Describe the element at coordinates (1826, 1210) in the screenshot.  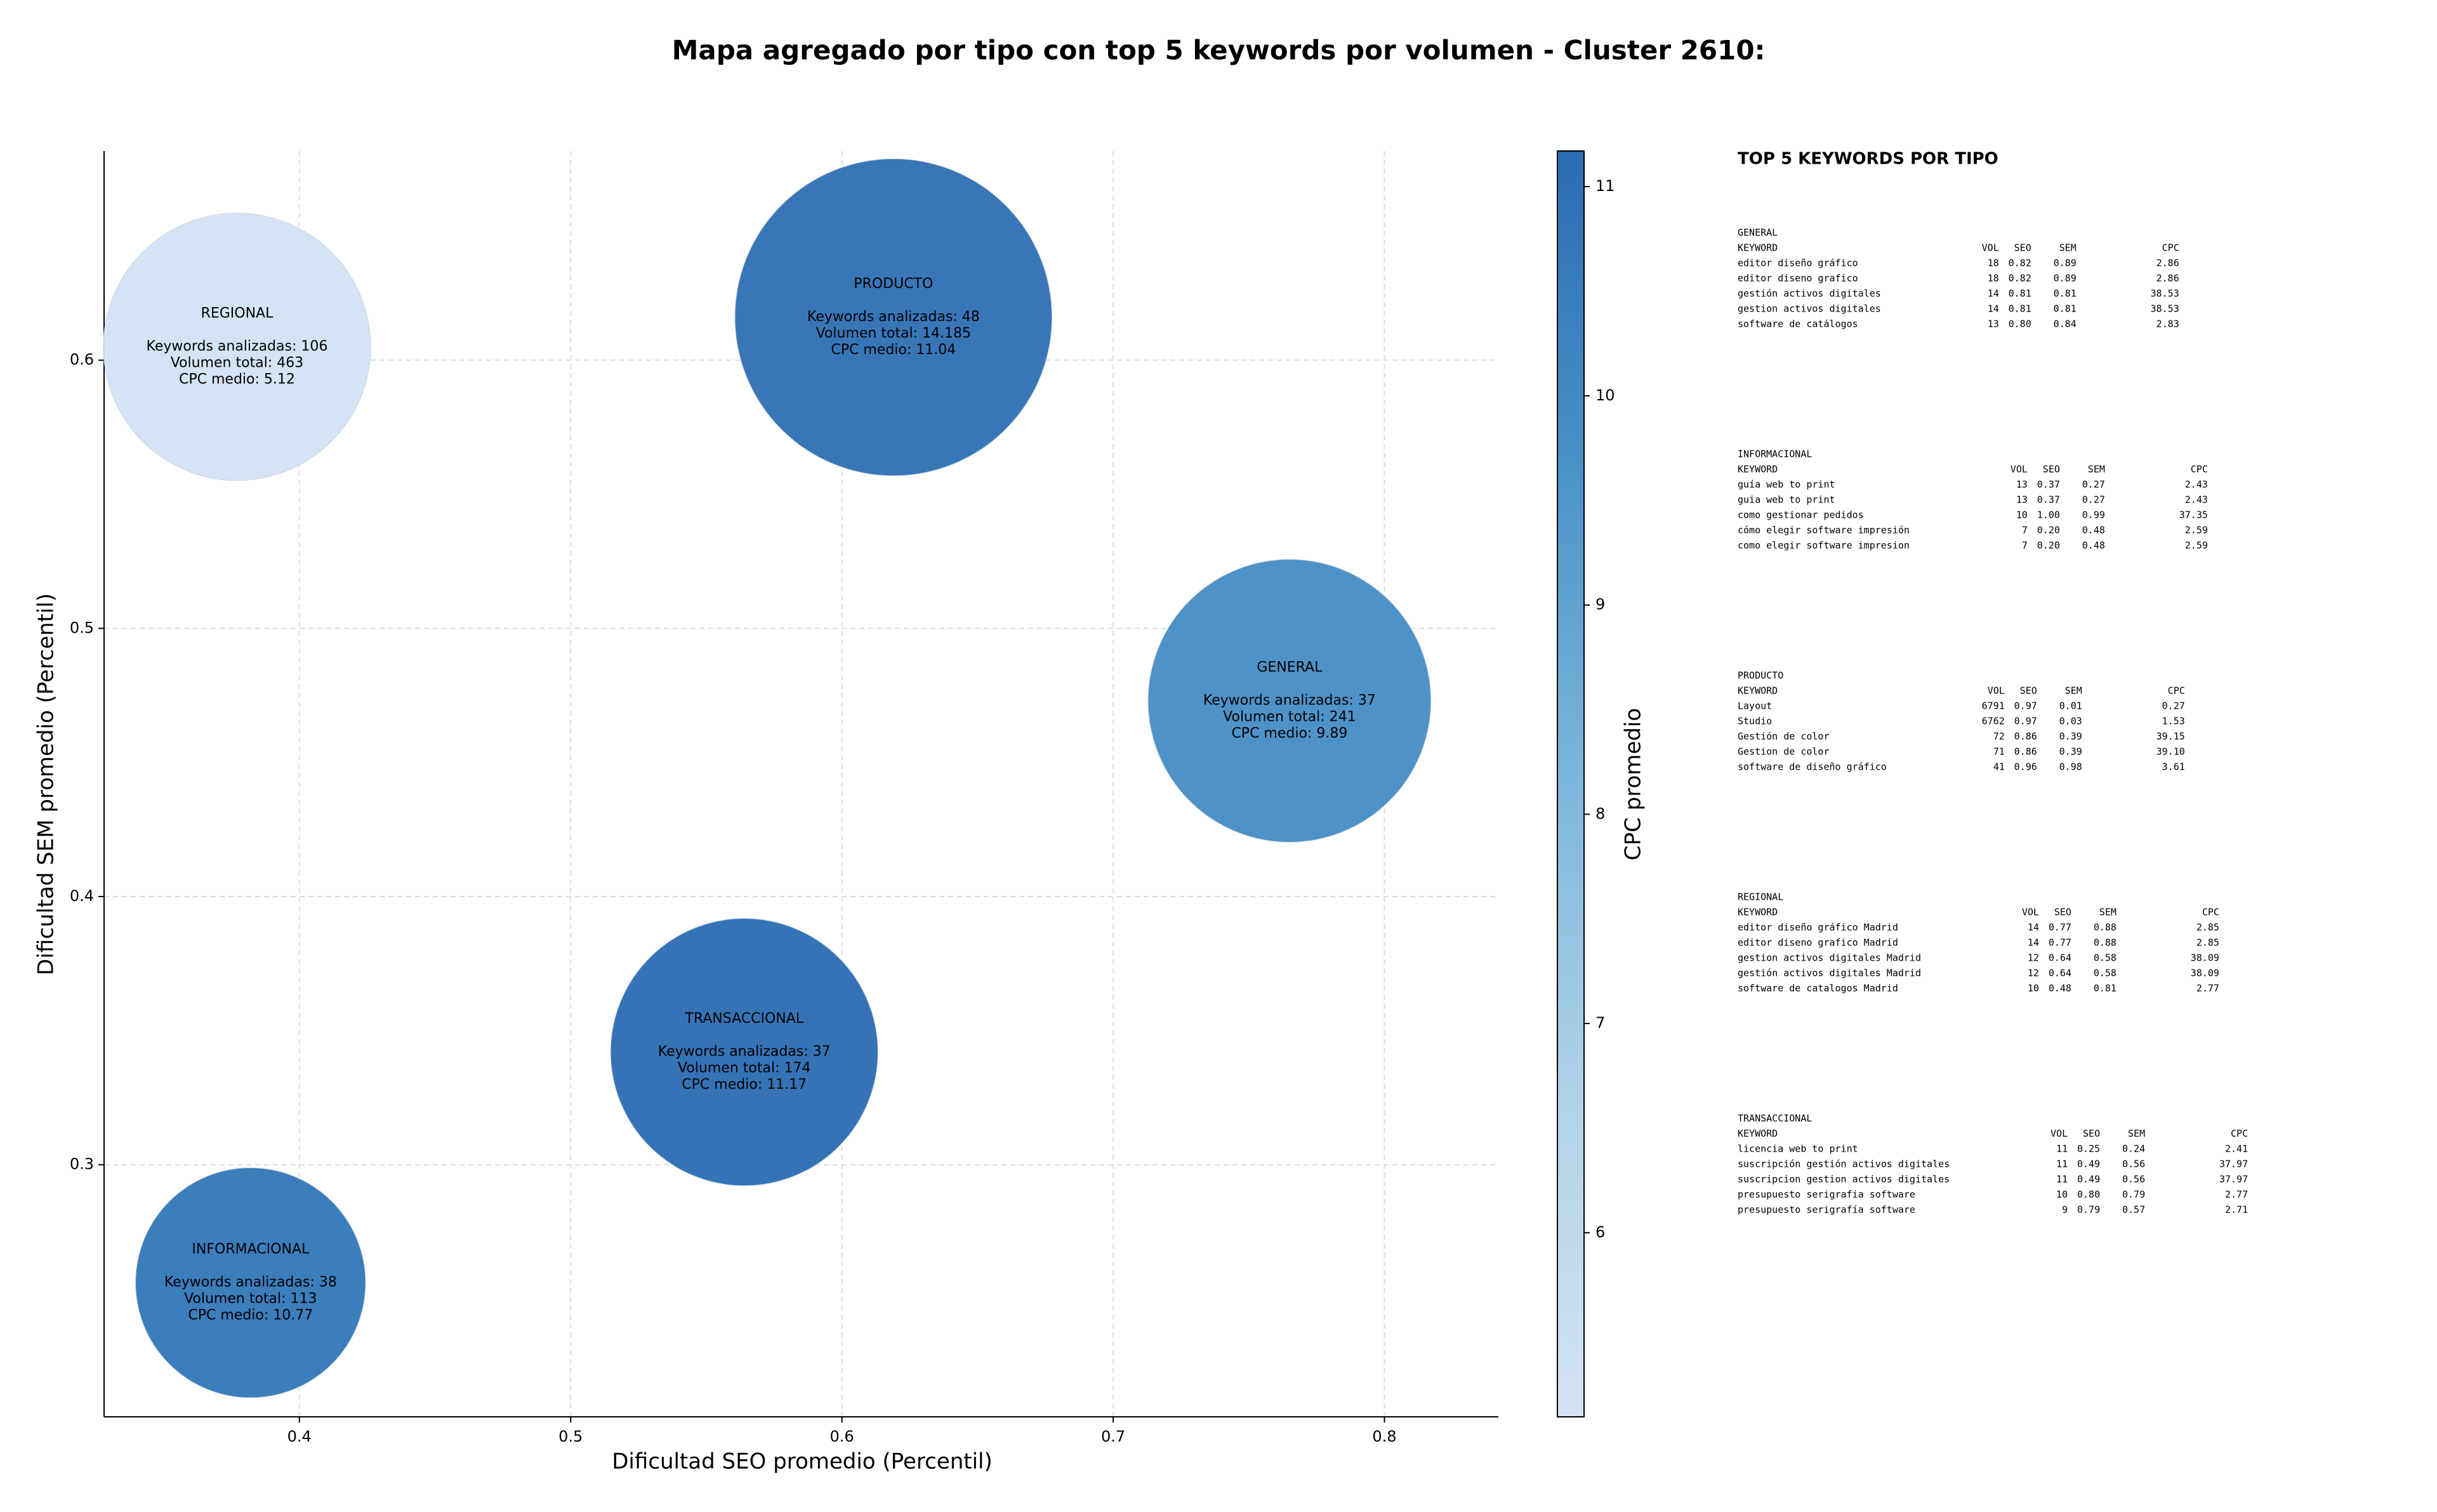
I see `table-cell: presupuesto serigrafía software` at that location.